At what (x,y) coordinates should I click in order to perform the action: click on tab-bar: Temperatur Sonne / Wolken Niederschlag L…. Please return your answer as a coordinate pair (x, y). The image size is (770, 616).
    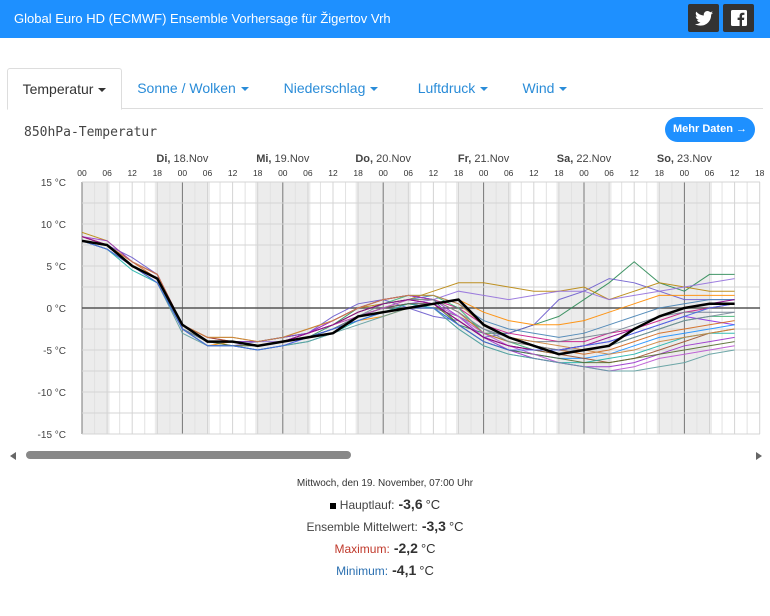
    Looking at the image, I should click on (385, 89).